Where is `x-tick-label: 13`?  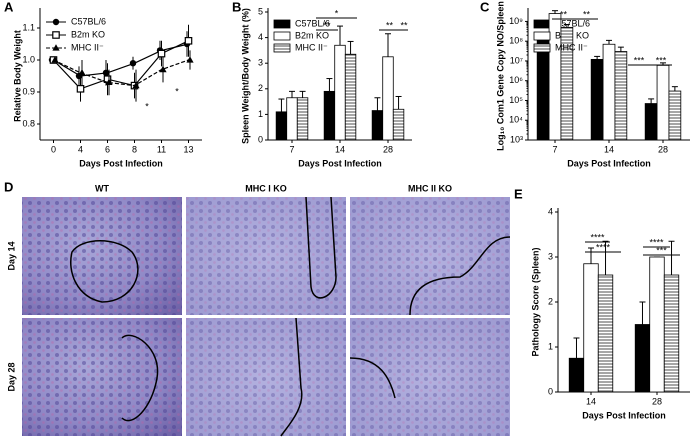
x-tick-label: 13 is located at coordinates (188, 149).